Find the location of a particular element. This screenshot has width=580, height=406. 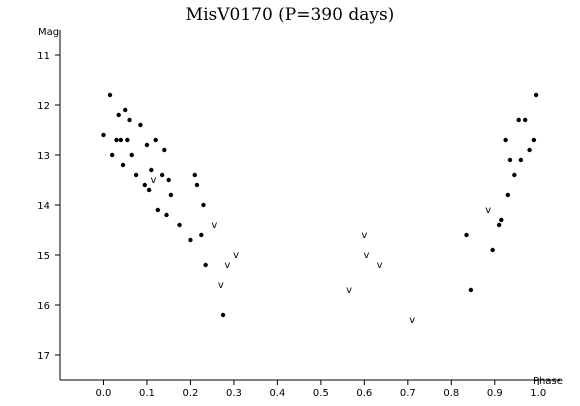

y-tick-label: 17 is located at coordinates (43, 356).